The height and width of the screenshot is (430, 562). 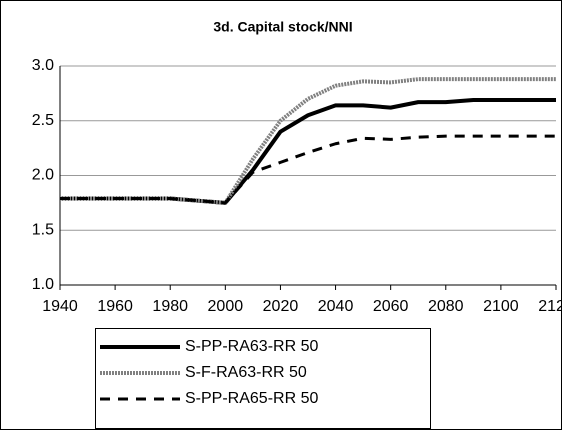 I want to click on x-tick-label: 2100, so click(x=501, y=306).